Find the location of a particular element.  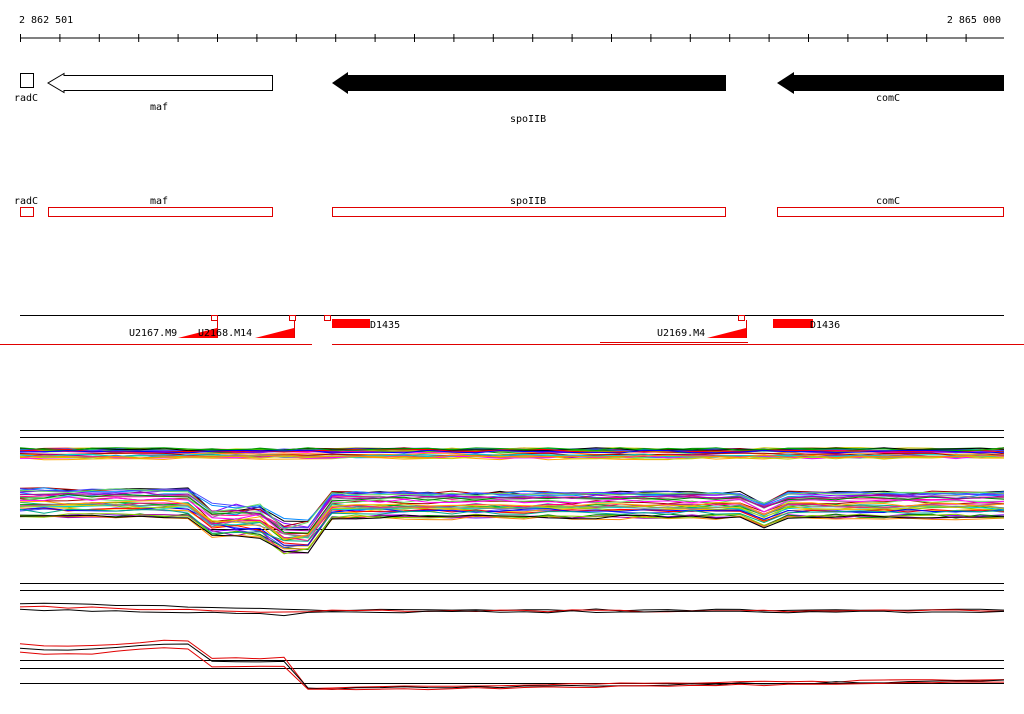

gene-comC-arrow is located at coordinates (890, 83).